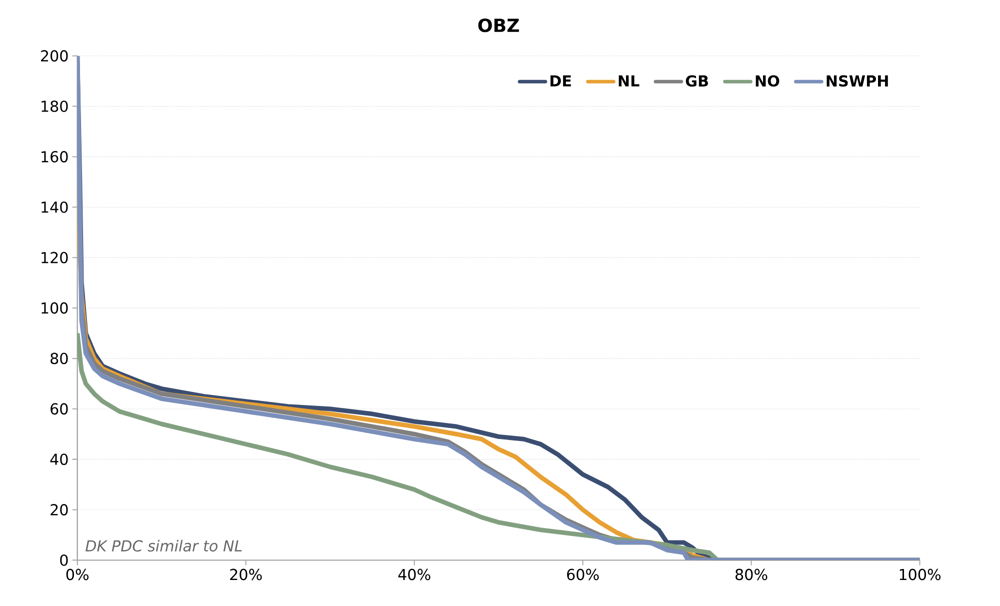 This screenshot has width=1000, height=606. I want to click on legend-label: DE, so click(560, 80).